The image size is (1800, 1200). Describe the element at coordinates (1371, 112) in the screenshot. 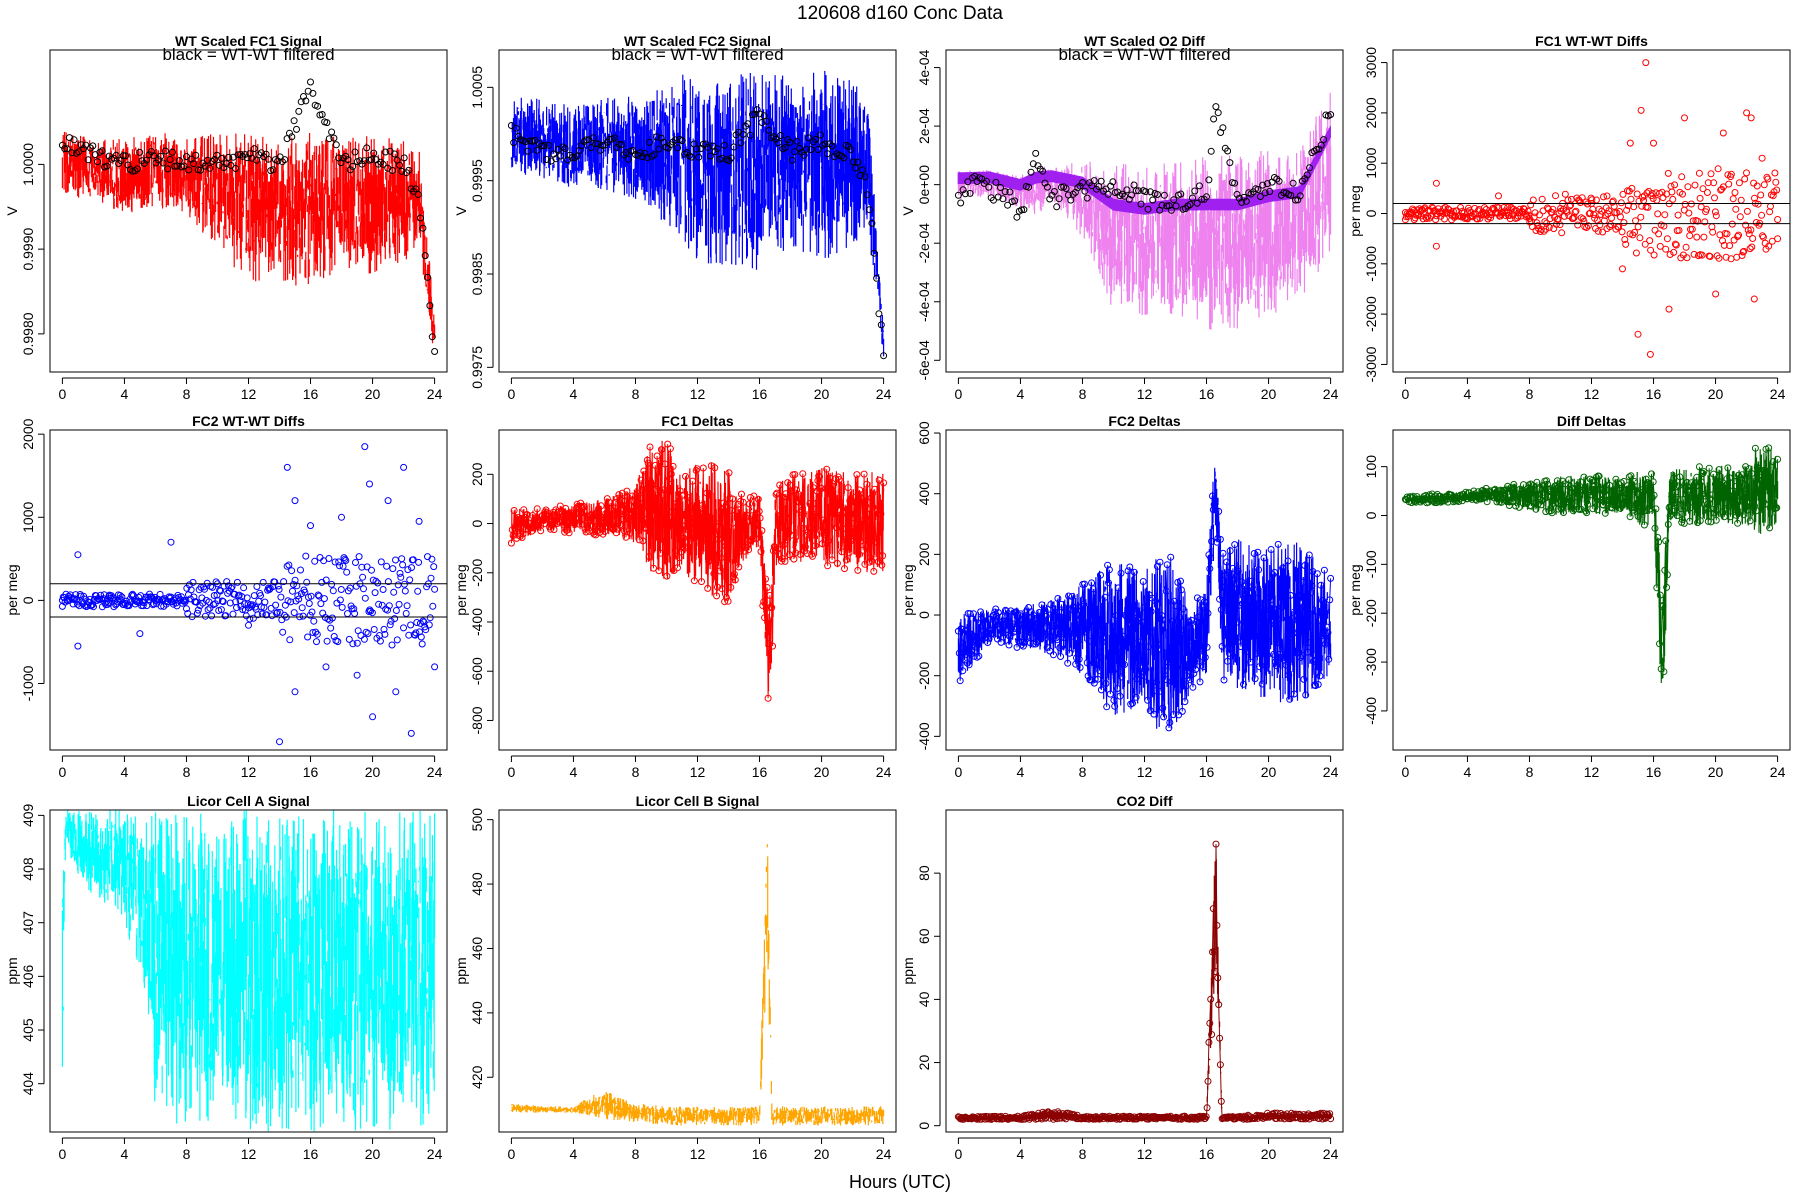

I see `fc1-wt-diffs-y-tick-label: 2000` at that location.